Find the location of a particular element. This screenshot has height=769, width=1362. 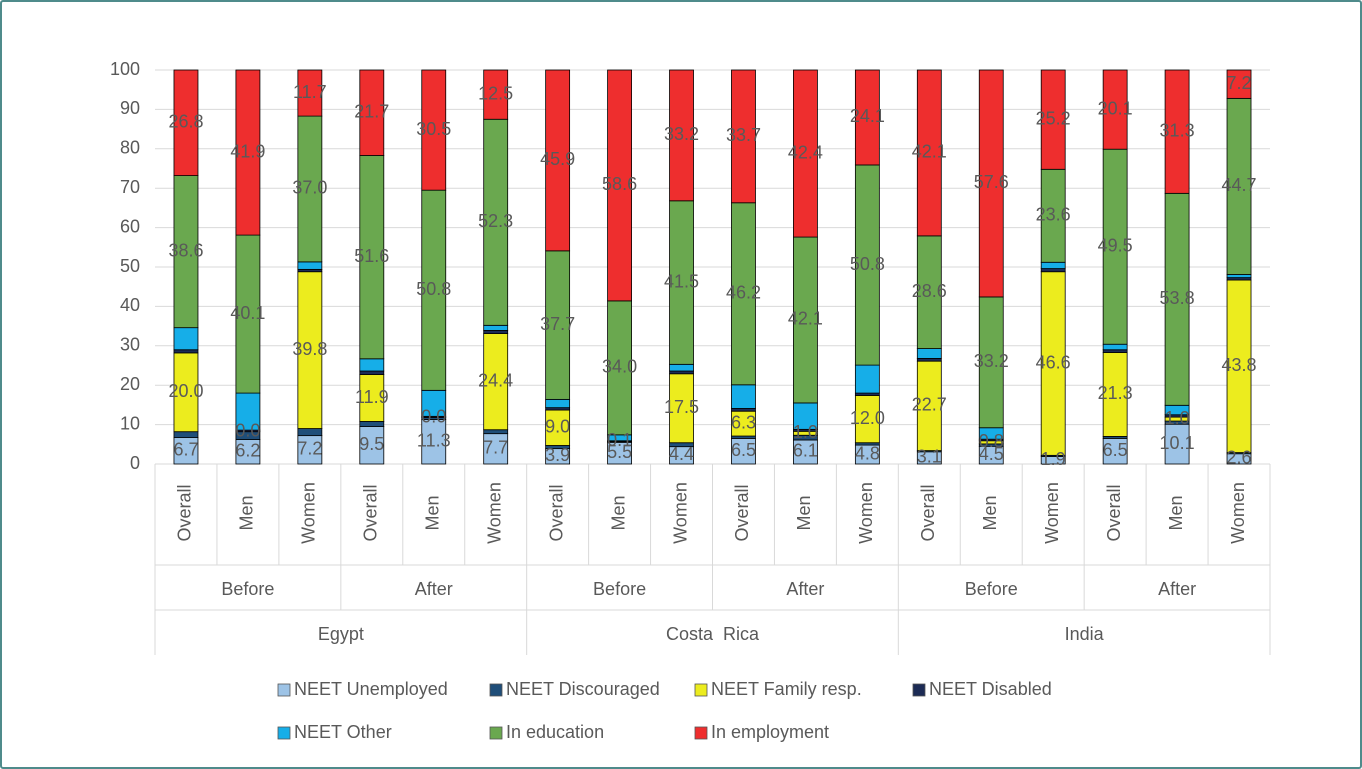

country-label: India is located at coordinates (1085, 634).